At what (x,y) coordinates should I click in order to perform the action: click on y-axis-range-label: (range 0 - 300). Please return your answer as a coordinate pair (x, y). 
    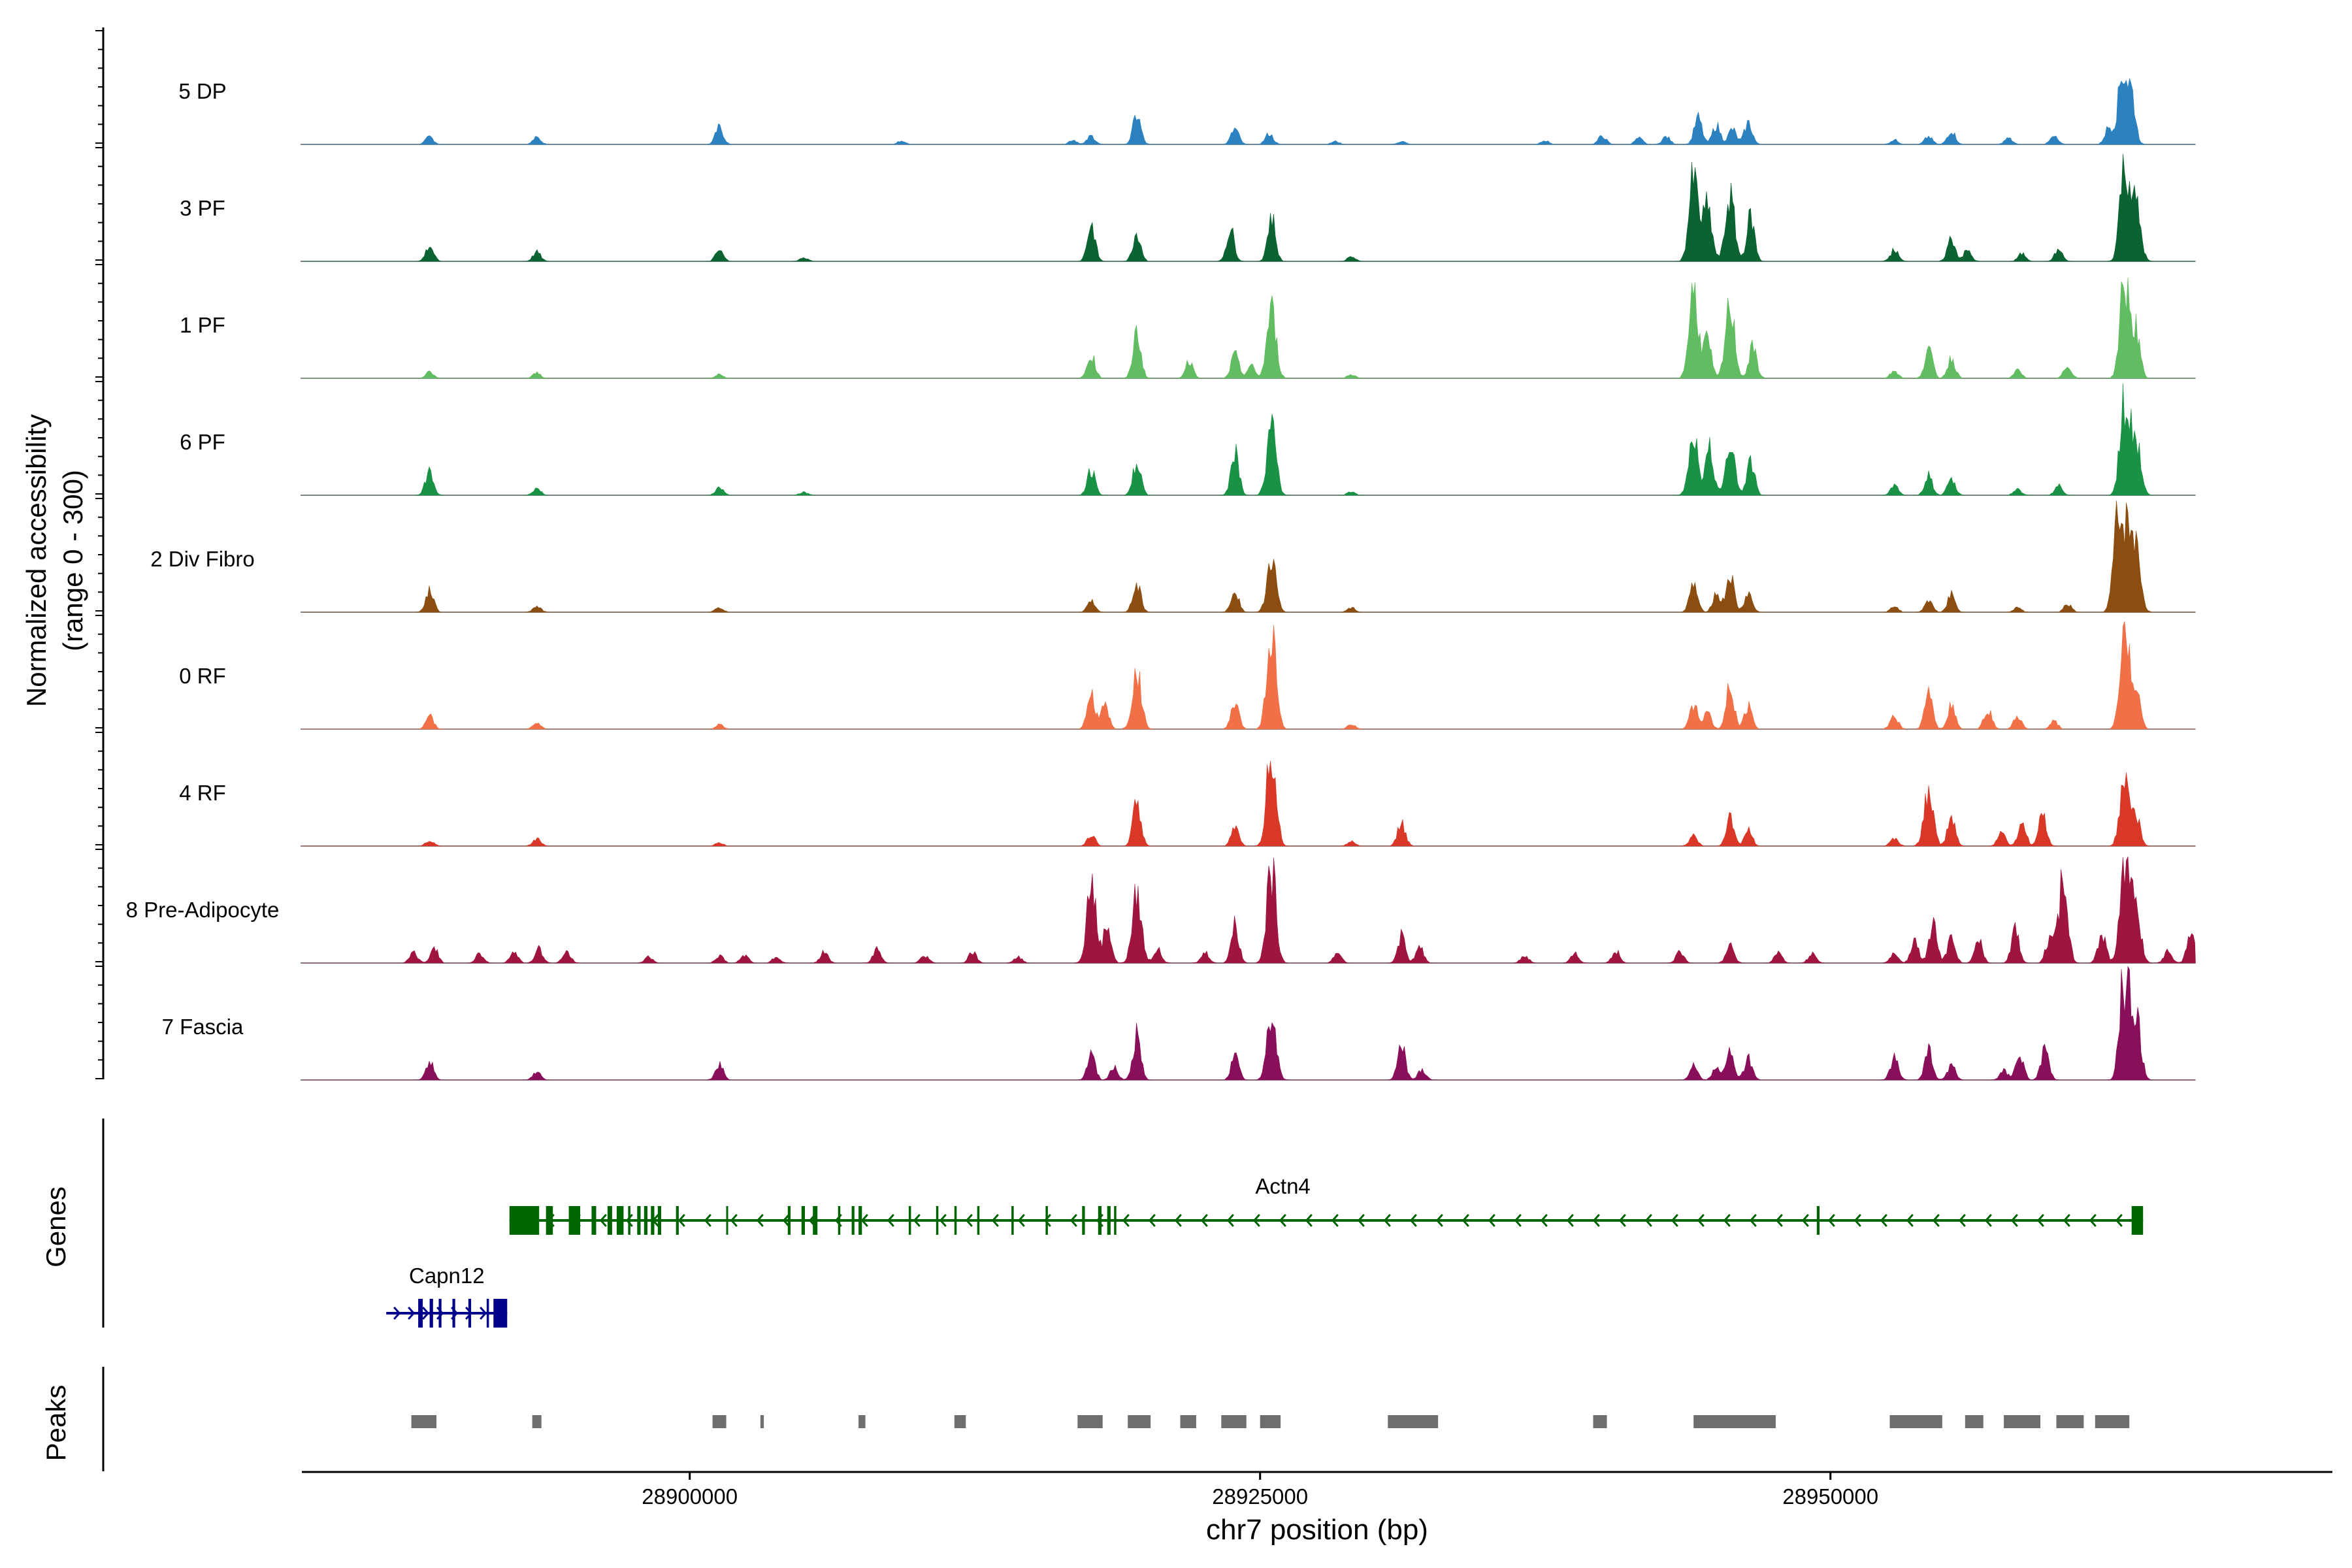
    Looking at the image, I should click on (72, 560).